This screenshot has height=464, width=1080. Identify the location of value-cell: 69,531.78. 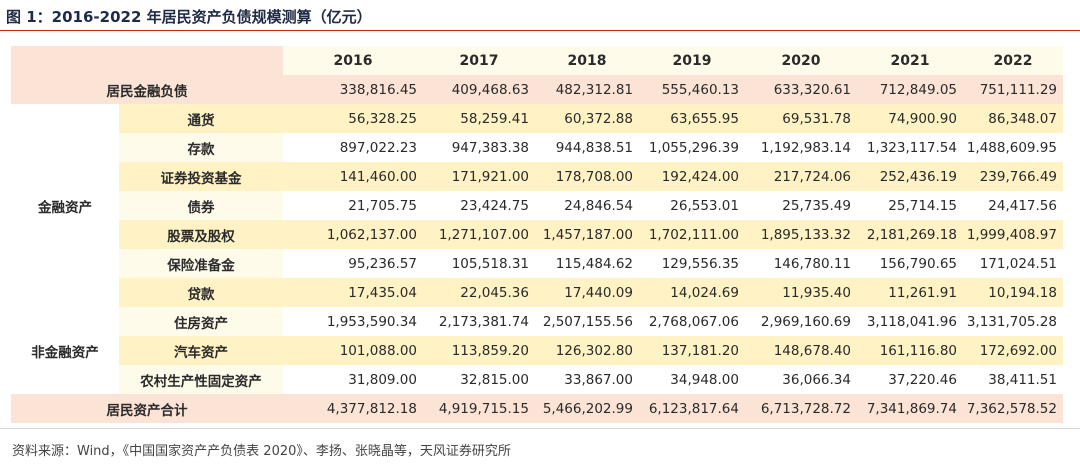
(801, 118).